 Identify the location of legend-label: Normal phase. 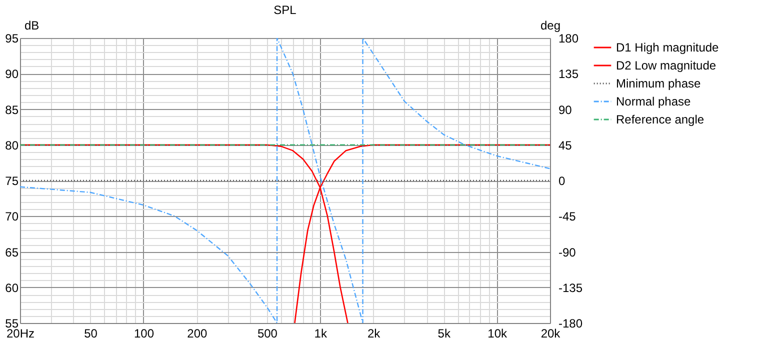
(654, 101).